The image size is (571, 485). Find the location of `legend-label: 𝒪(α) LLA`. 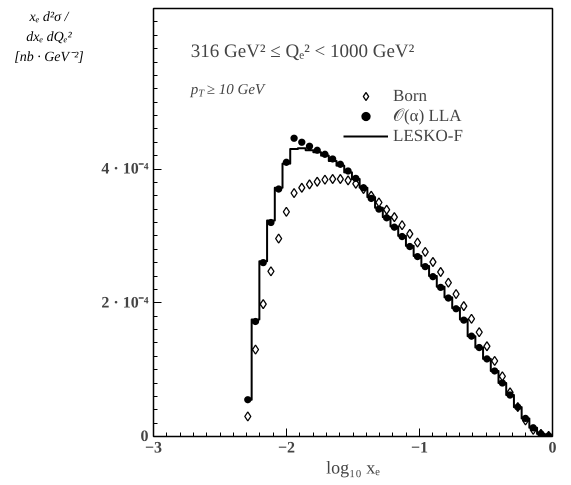

legend-label: 𝒪(α) LLA is located at coordinates (427, 116).